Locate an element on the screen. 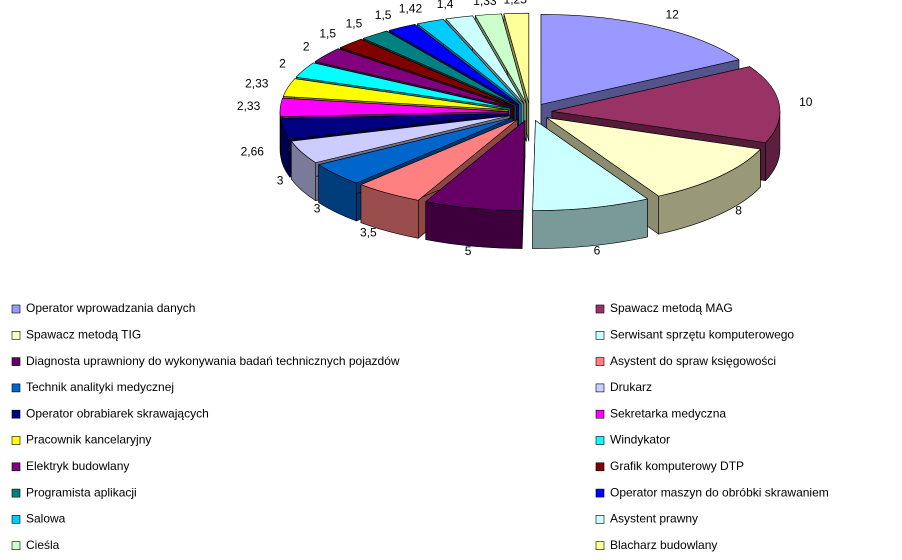  data-label: 1,25 is located at coordinates (516, 3).